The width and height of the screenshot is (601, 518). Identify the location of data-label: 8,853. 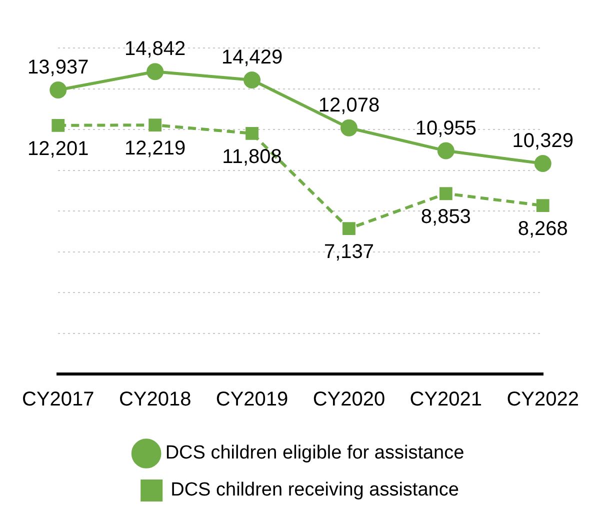
(445, 217).